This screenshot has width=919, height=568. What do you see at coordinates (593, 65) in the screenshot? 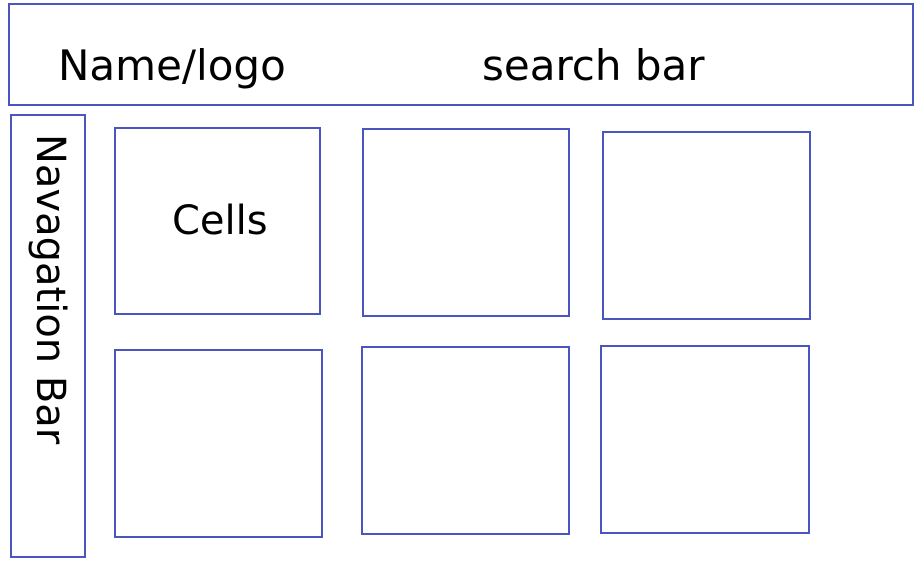
I see `search-bar-label: search bar` at bounding box center [593, 65].